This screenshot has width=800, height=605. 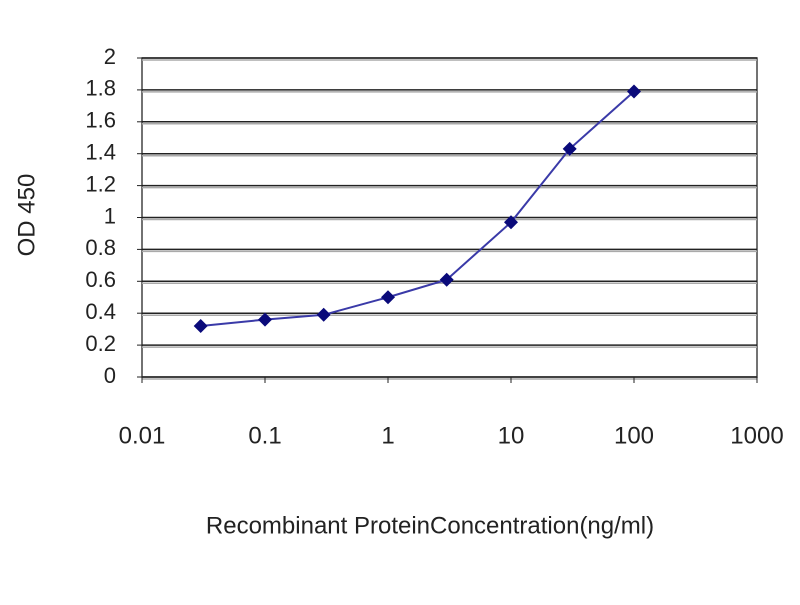 What do you see at coordinates (264, 435) in the screenshot?
I see `x-tick-label: 0.1` at bounding box center [264, 435].